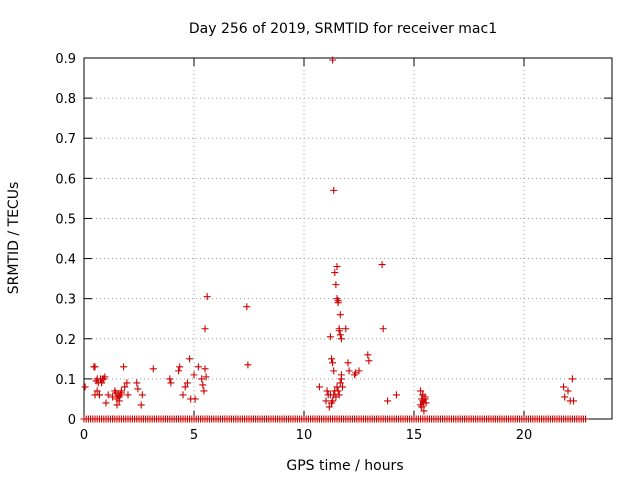  Describe the element at coordinates (194, 435) in the screenshot. I see `x-tick-label: 5` at that location.